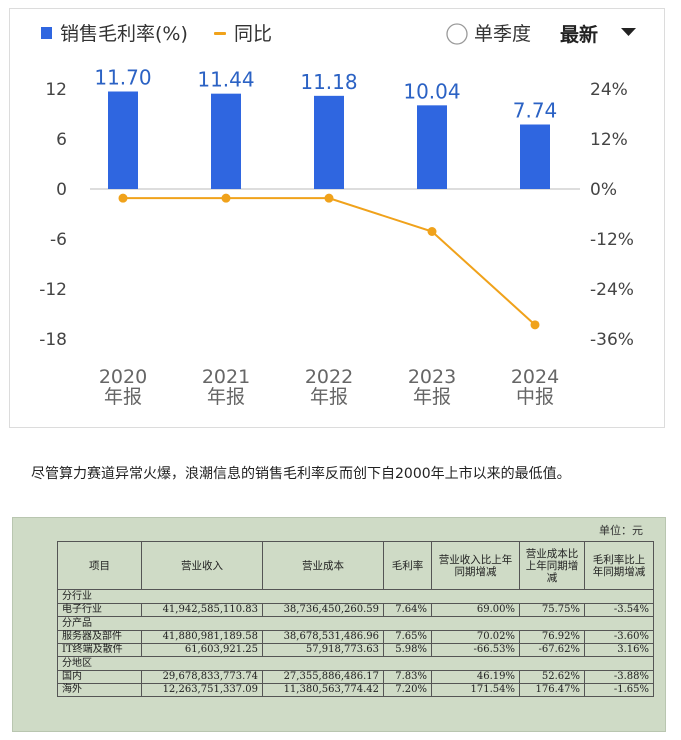  I want to click on period-dropdown-label: 最新, so click(579, 34).